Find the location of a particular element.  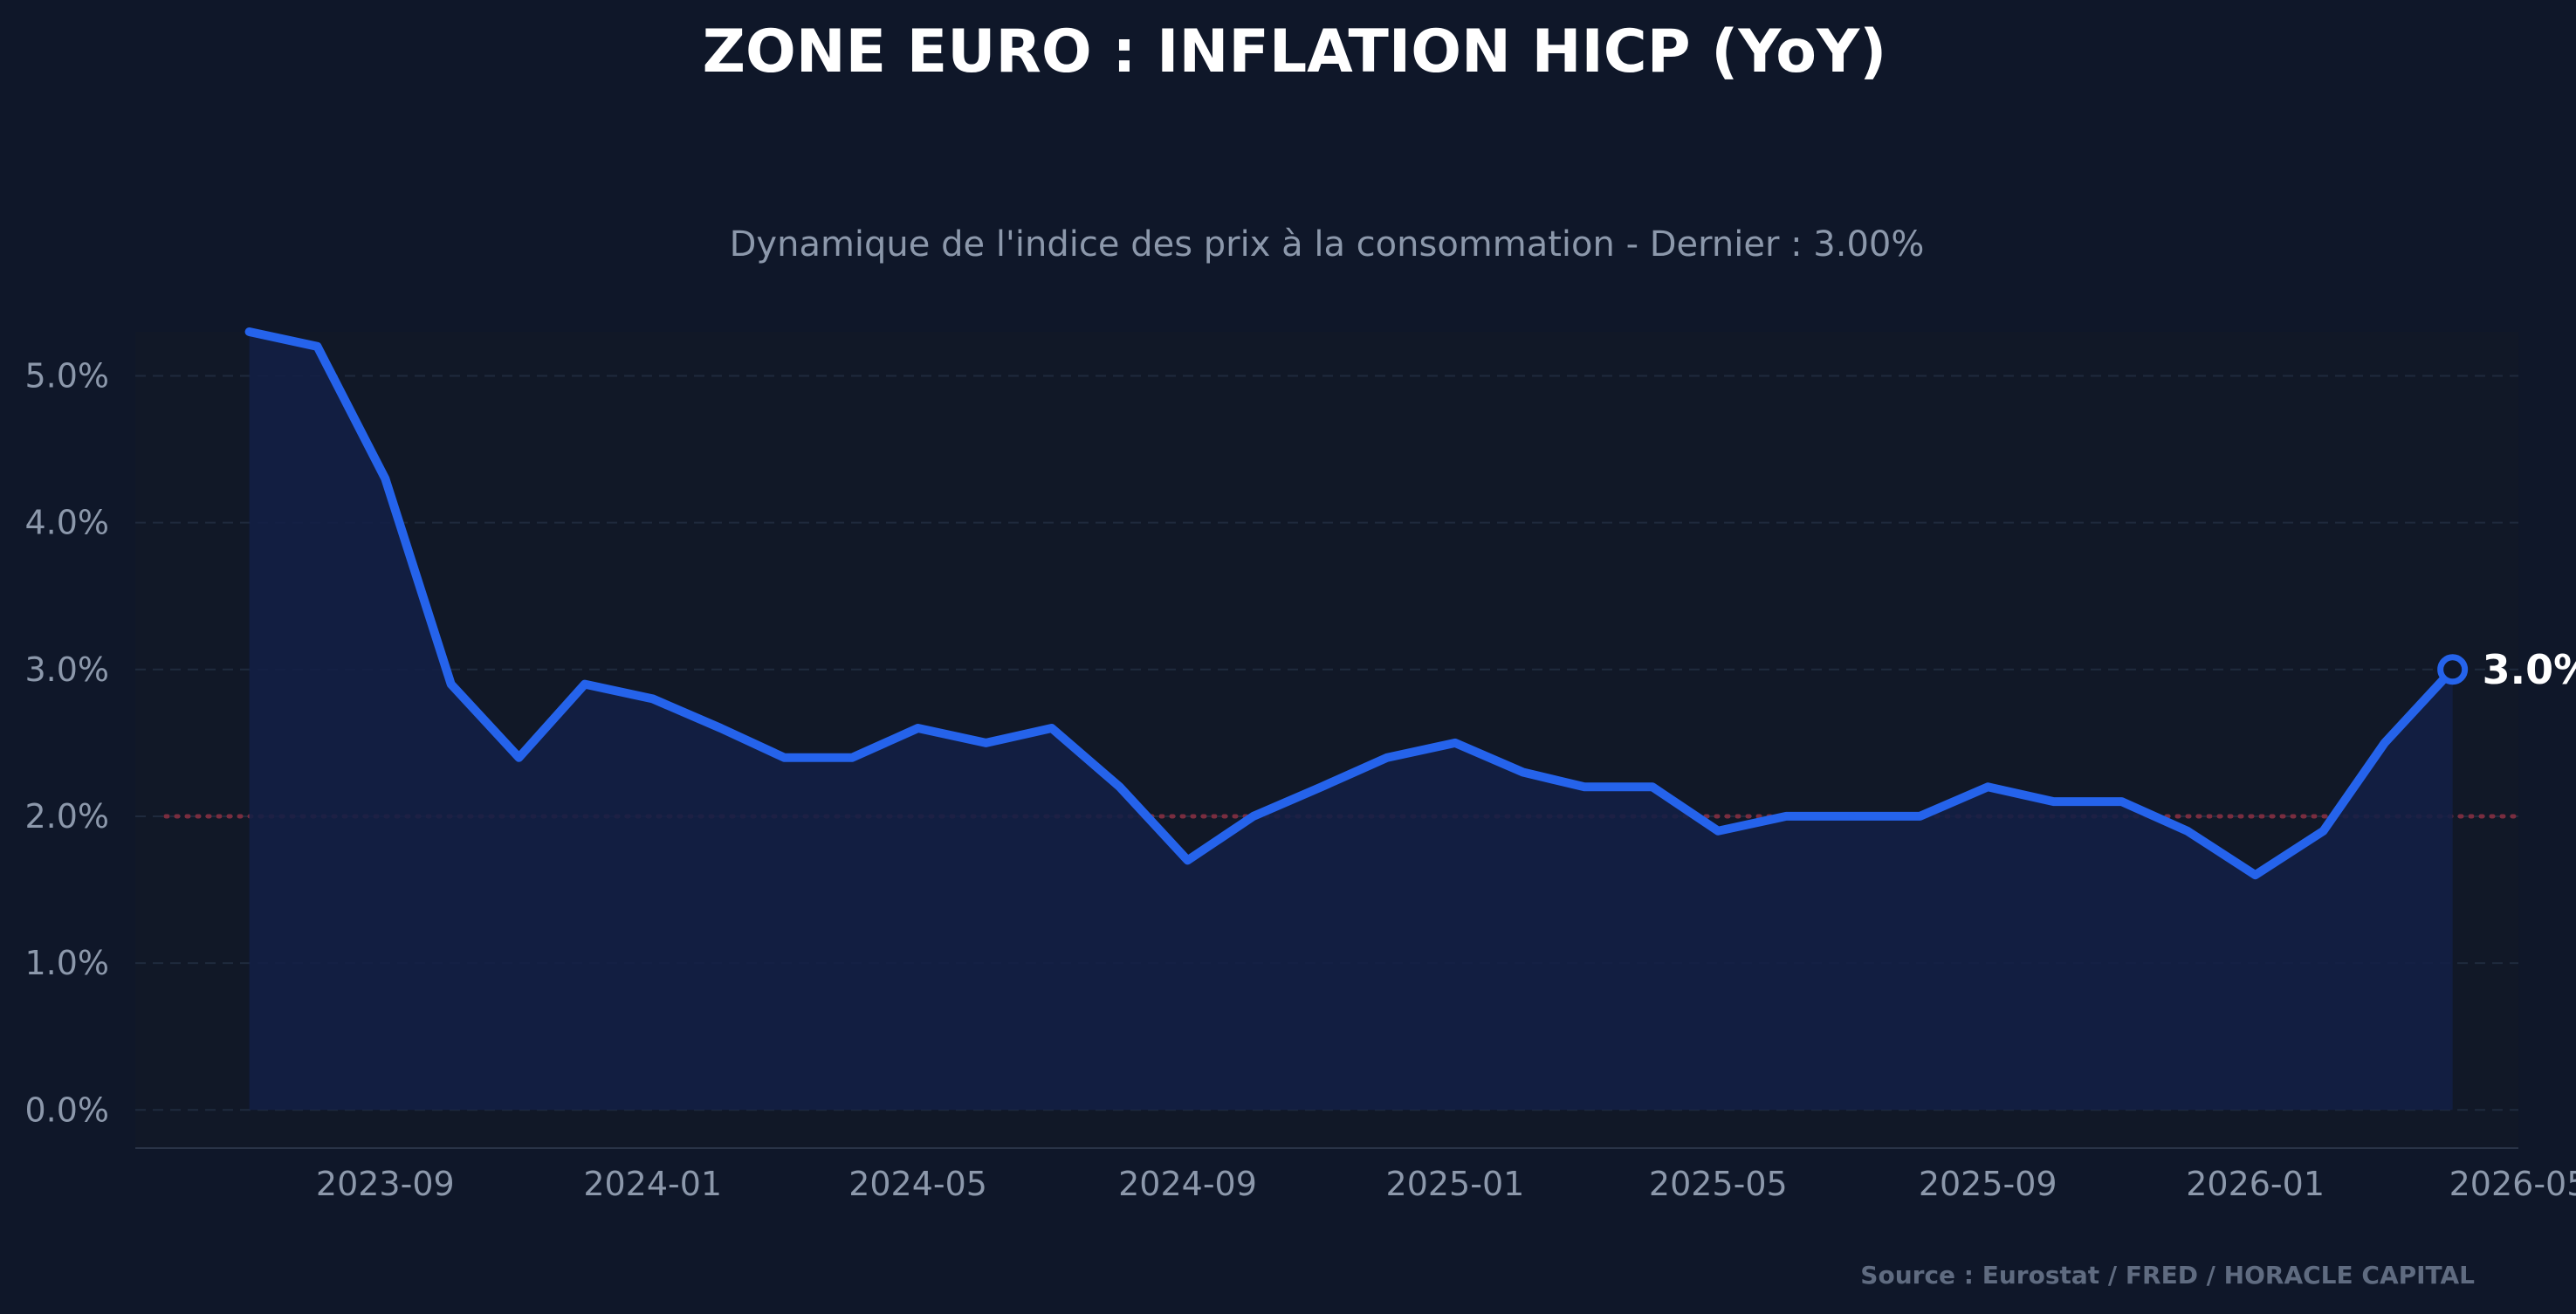

y-tick-label: 2.0% is located at coordinates (66, 816).